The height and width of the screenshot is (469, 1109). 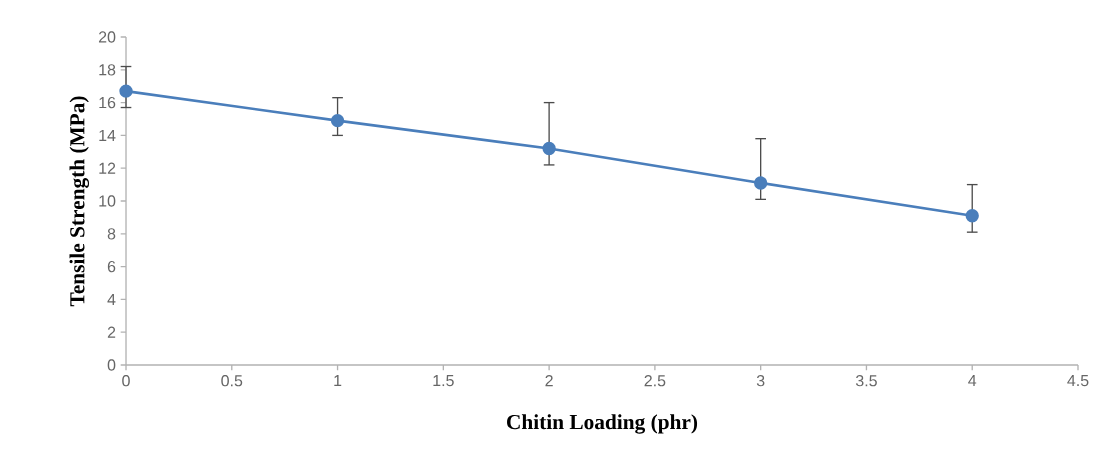 I want to click on x-tick-label: 2, so click(x=549, y=381).